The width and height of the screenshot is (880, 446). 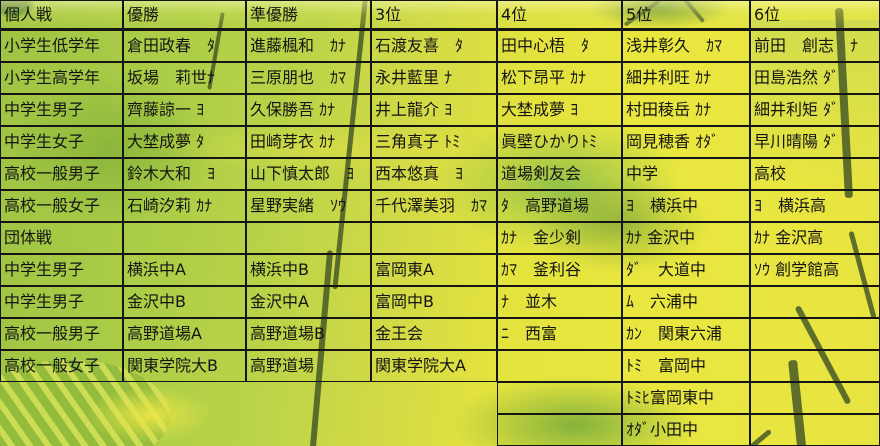 What do you see at coordinates (308, 46) in the screenshot?
I see `result-cell: 進藤楓和 ｶﾅ` at bounding box center [308, 46].